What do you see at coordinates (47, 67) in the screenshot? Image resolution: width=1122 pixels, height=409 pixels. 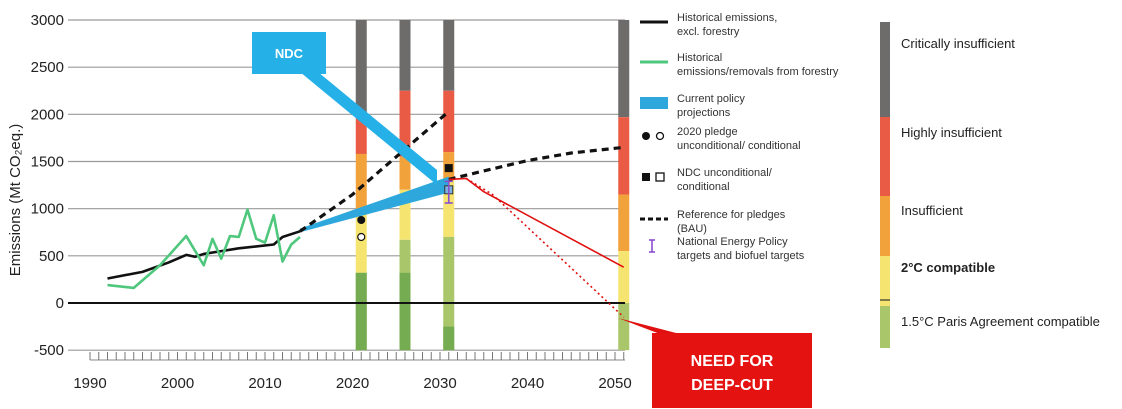 I see `y-tick-label: 2500` at bounding box center [47, 67].